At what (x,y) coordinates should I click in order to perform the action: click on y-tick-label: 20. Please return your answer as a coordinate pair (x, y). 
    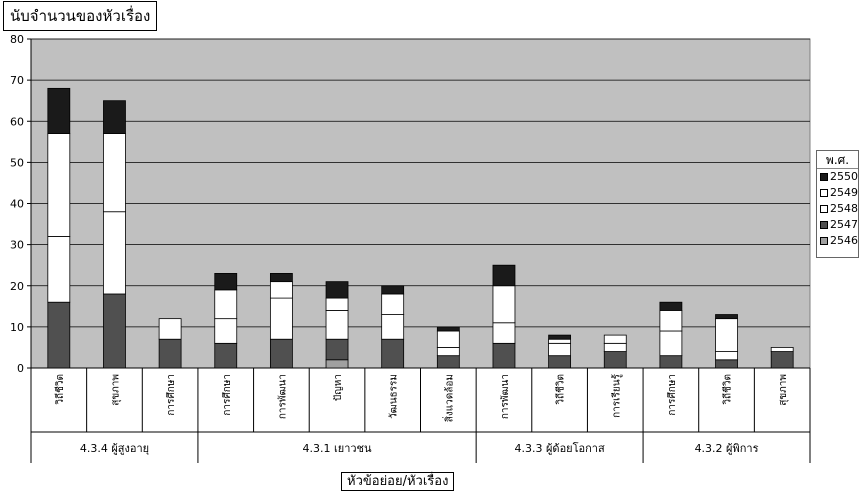
    Looking at the image, I should click on (17, 286).